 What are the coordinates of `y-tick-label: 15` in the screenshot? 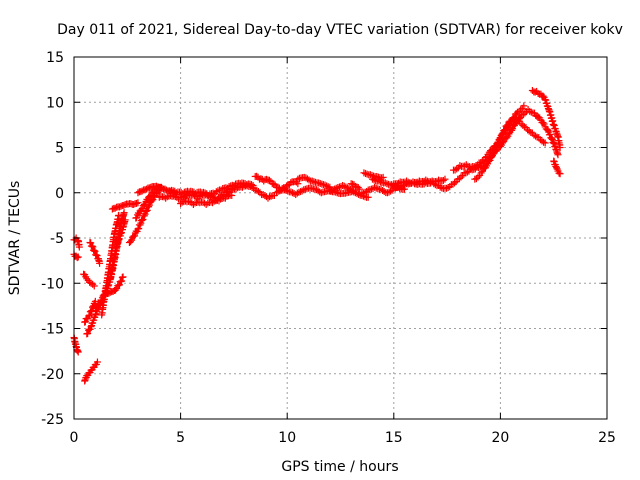 It's located at (55, 58).